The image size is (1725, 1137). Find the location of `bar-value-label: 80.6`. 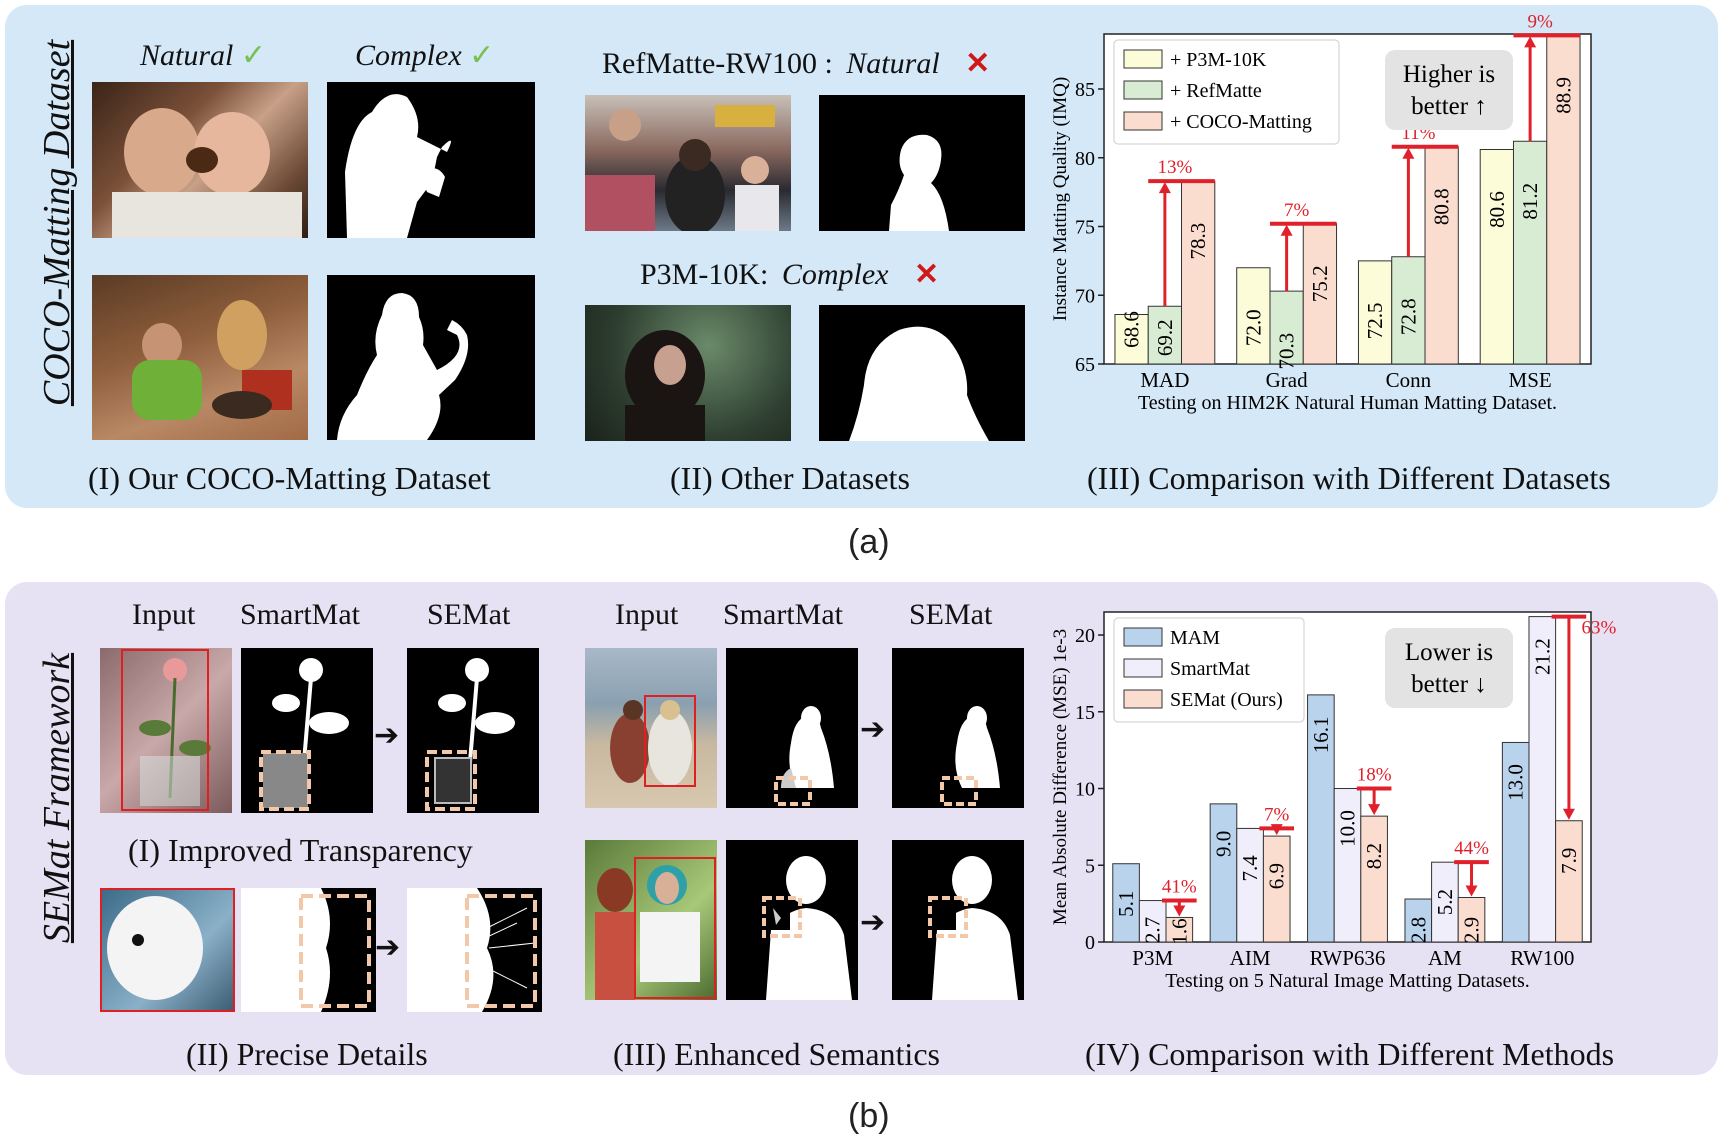

bar-value-label: 80.6 is located at coordinates (1497, 209).